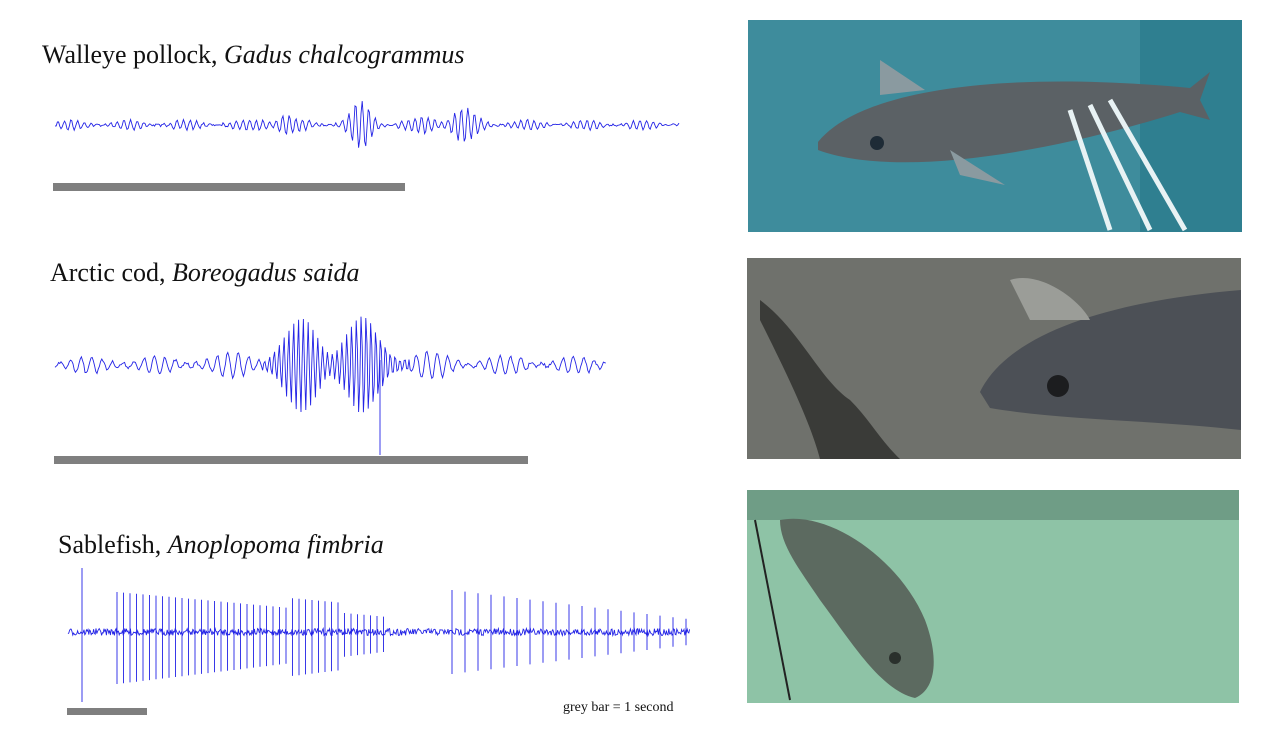 The image size is (1280, 743). What do you see at coordinates (993, 505) in the screenshot?
I see `photo-edge` at bounding box center [993, 505].